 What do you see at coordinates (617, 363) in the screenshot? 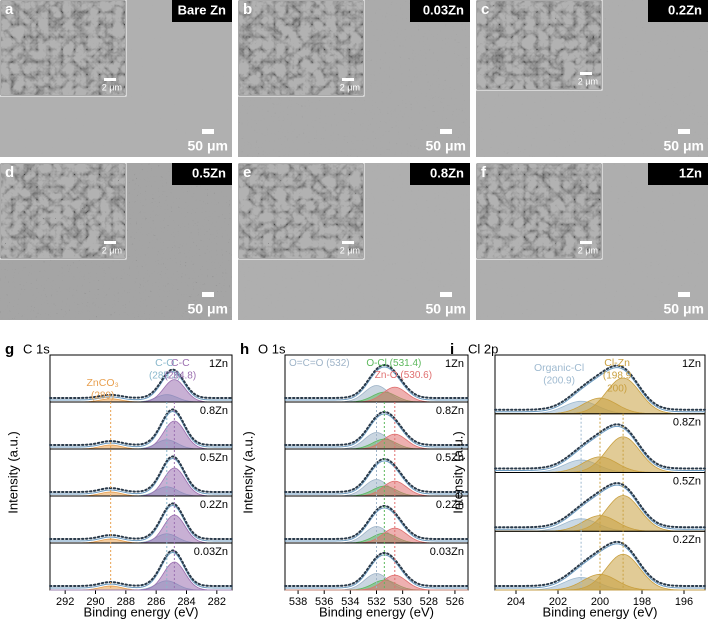
I see `peak-name: Cl-Zn` at bounding box center [617, 363].